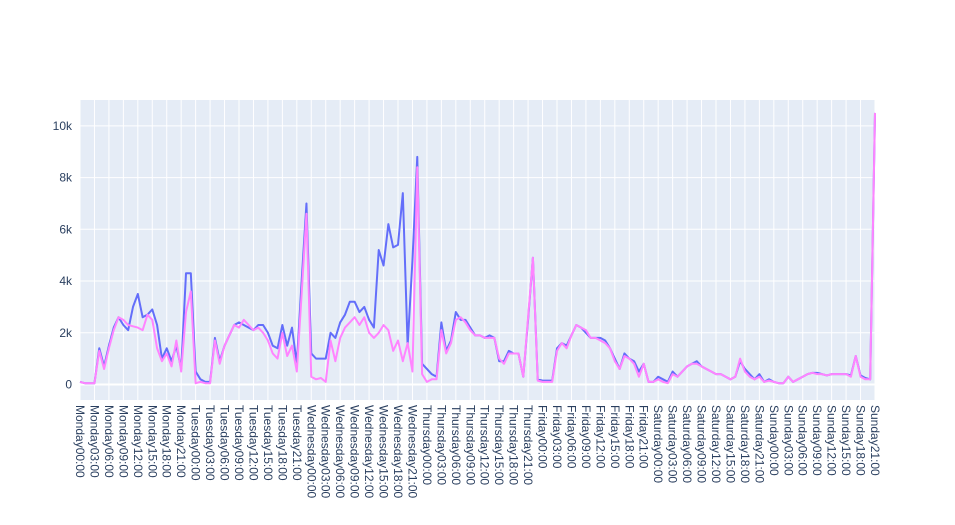  I want to click on x-tick-label: Monday12:00, so click(138, 441).